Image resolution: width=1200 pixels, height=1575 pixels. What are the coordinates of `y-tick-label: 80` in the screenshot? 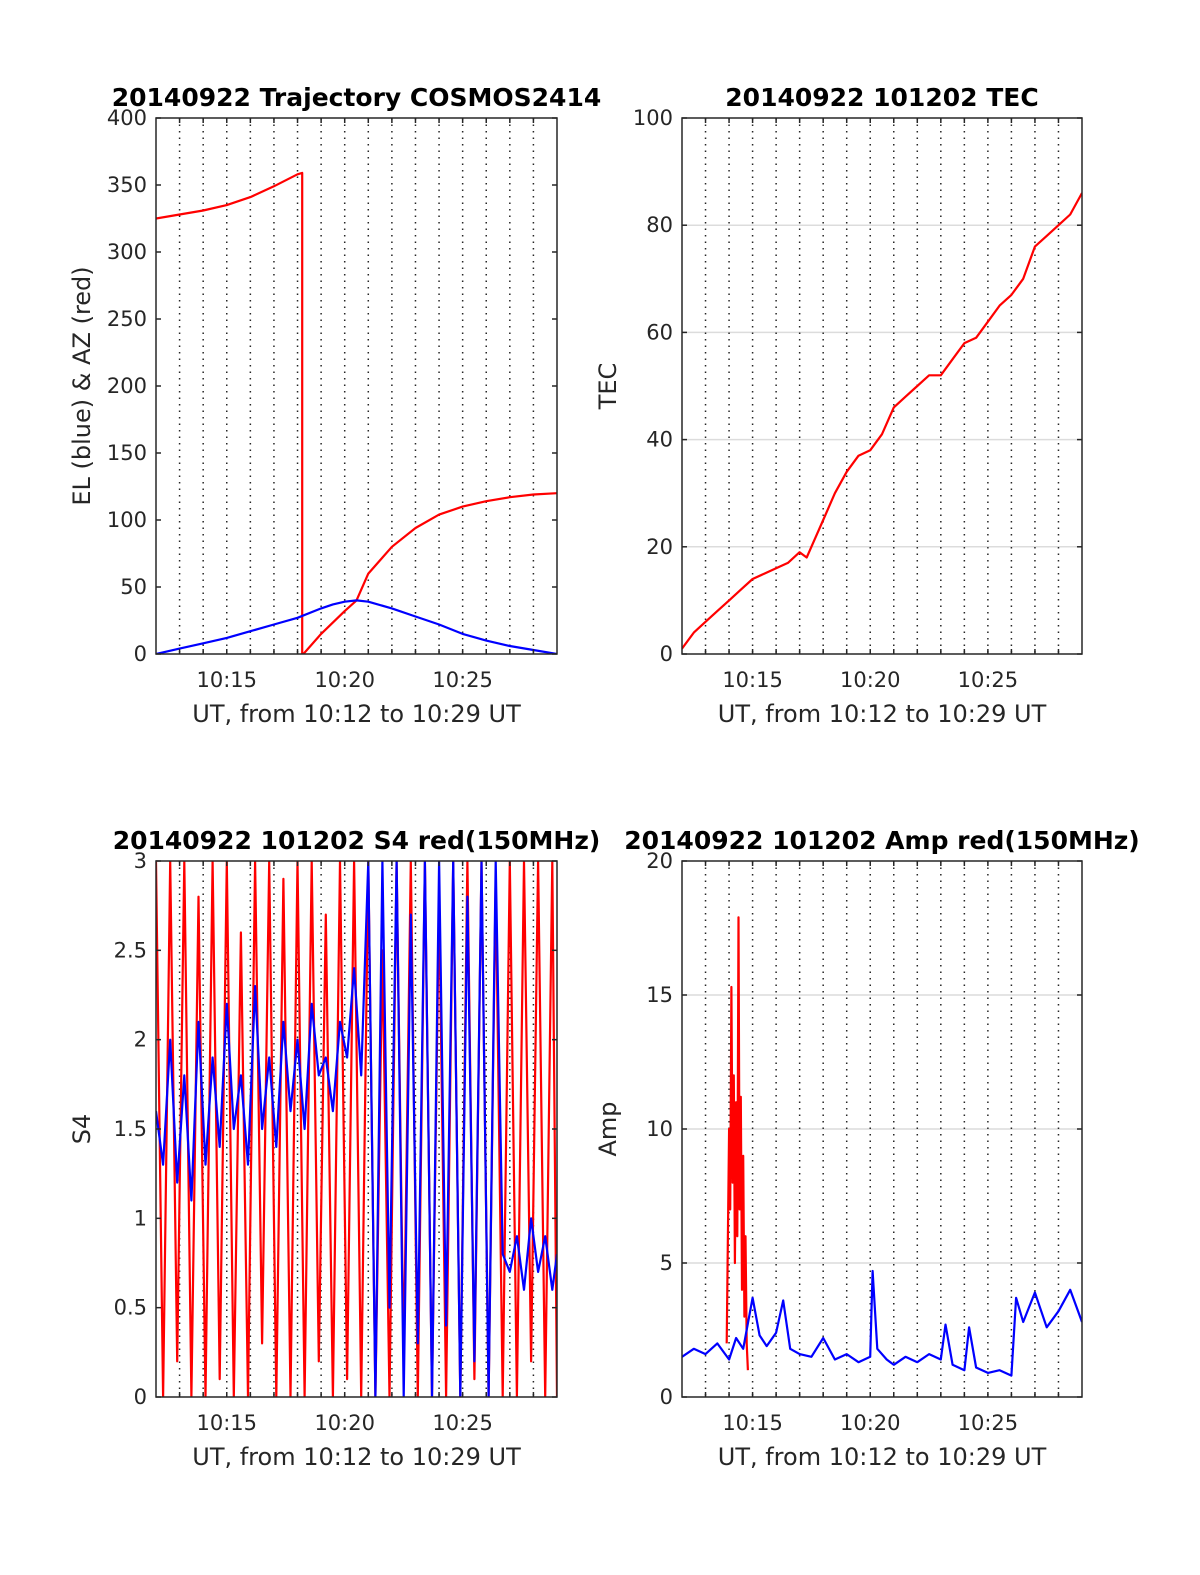 It's located at (659, 225).